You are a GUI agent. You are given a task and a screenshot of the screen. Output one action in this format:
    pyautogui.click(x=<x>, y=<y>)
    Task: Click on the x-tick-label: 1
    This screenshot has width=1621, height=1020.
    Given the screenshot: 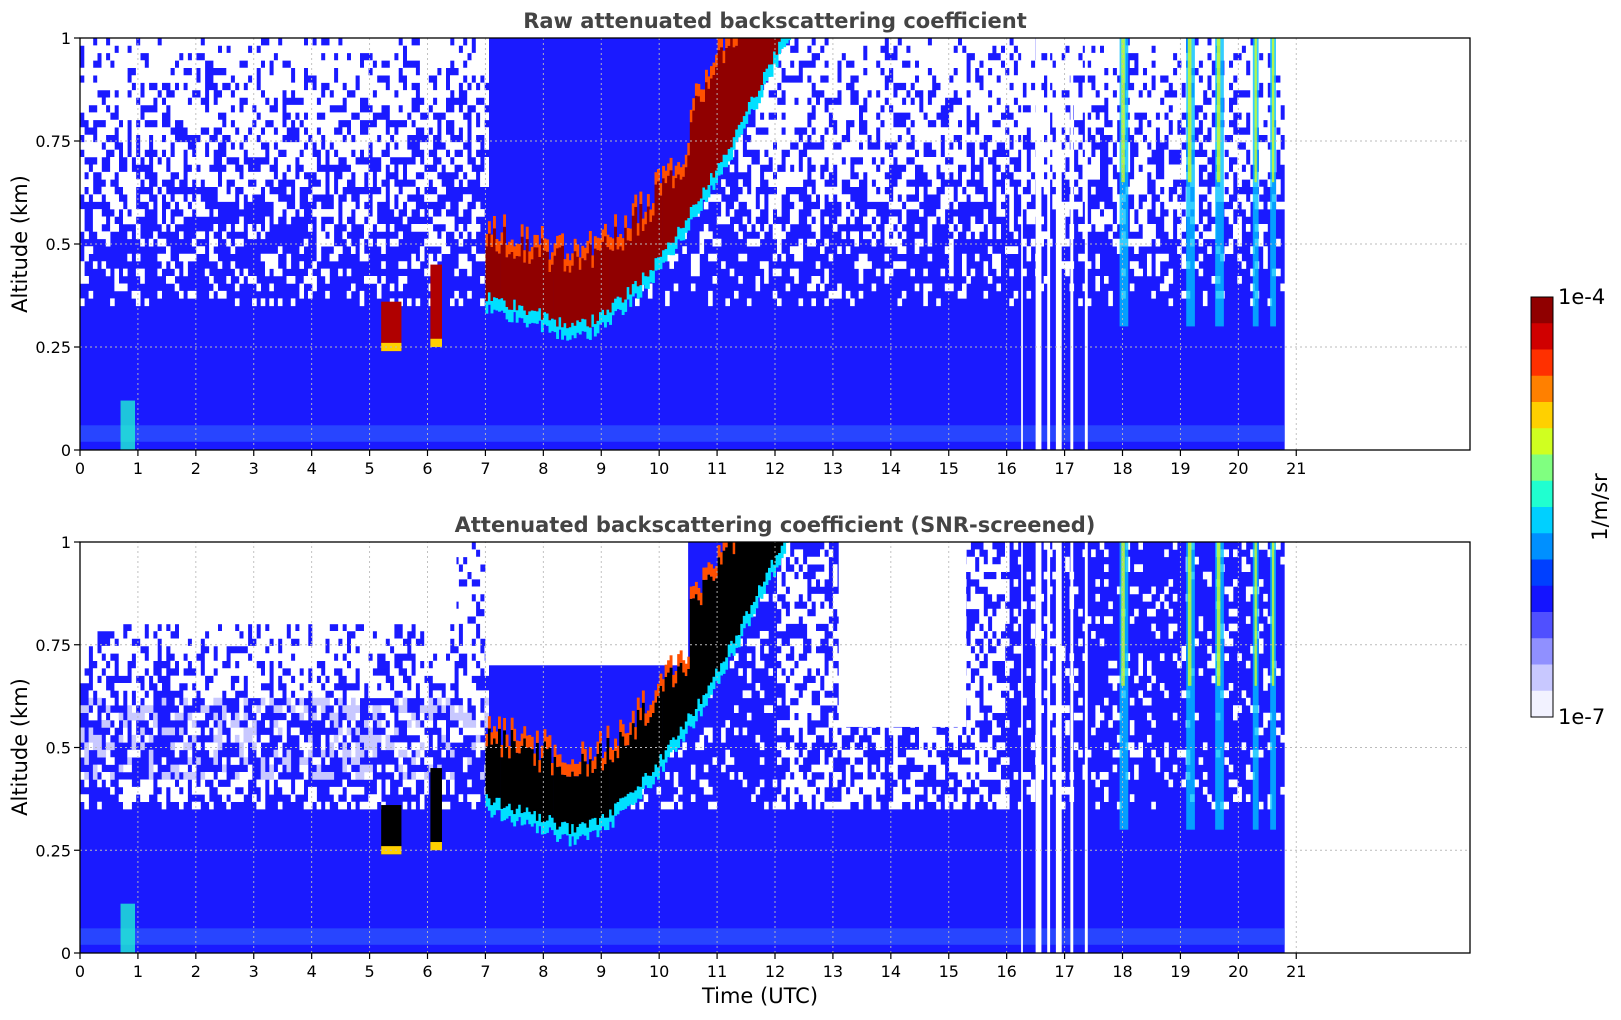 What is the action you would take?
    pyautogui.click(x=138, y=468)
    